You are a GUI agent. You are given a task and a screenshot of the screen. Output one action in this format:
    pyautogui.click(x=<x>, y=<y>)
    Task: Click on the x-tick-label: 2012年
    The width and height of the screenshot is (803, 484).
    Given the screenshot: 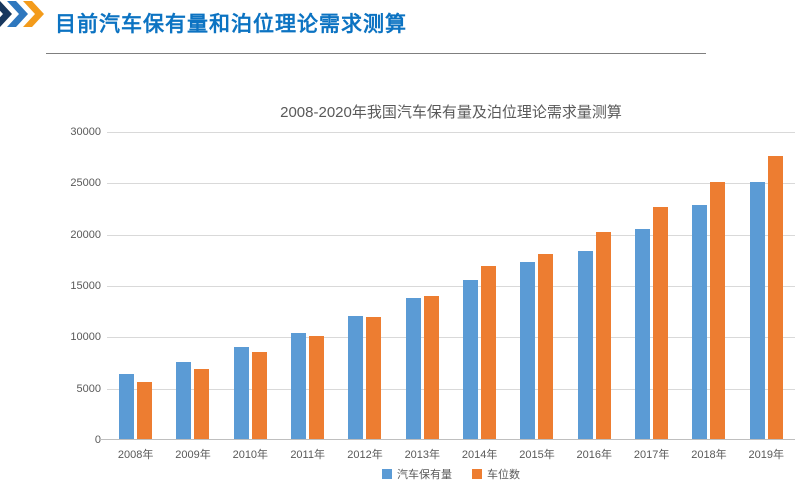 What is the action you would take?
    pyautogui.click(x=365, y=455)
    